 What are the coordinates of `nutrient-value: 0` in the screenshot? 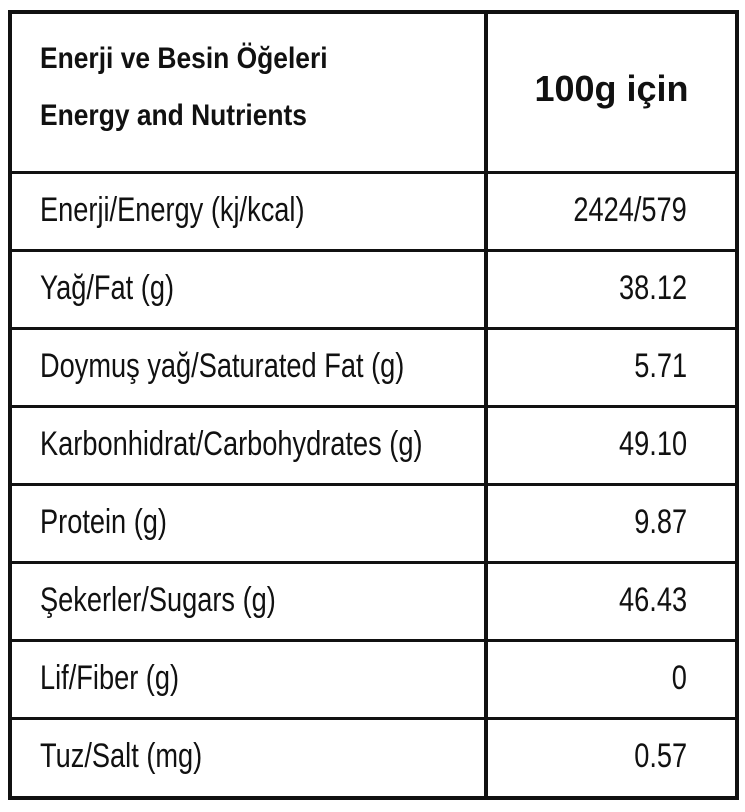 It's located at (679, 678).